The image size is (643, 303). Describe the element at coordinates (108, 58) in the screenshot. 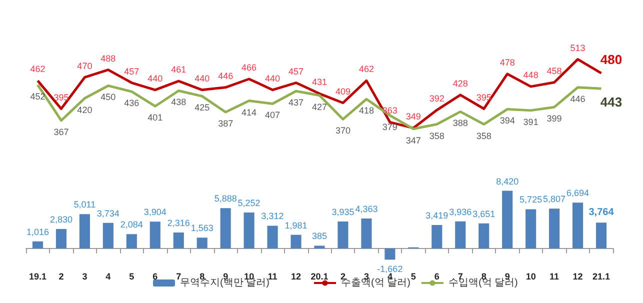

I see `data-label: 488` at that location.